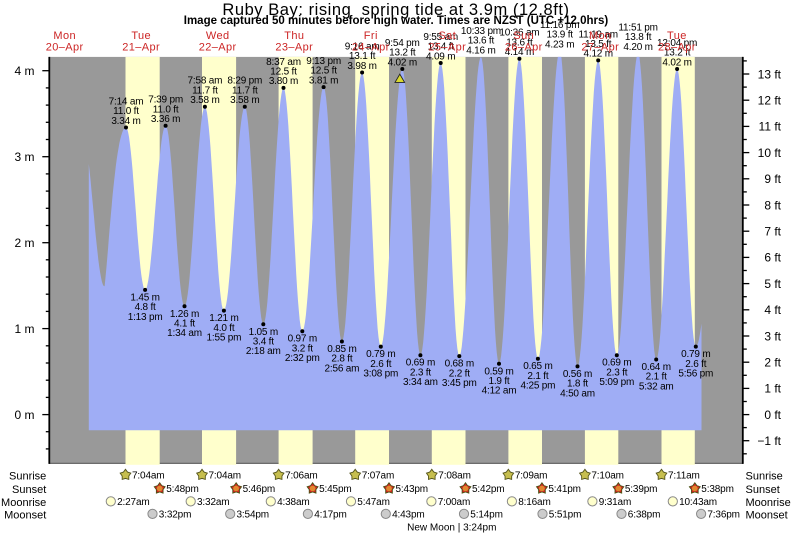  I want to click on svg-text: 10:36 am, so click(519, 33).